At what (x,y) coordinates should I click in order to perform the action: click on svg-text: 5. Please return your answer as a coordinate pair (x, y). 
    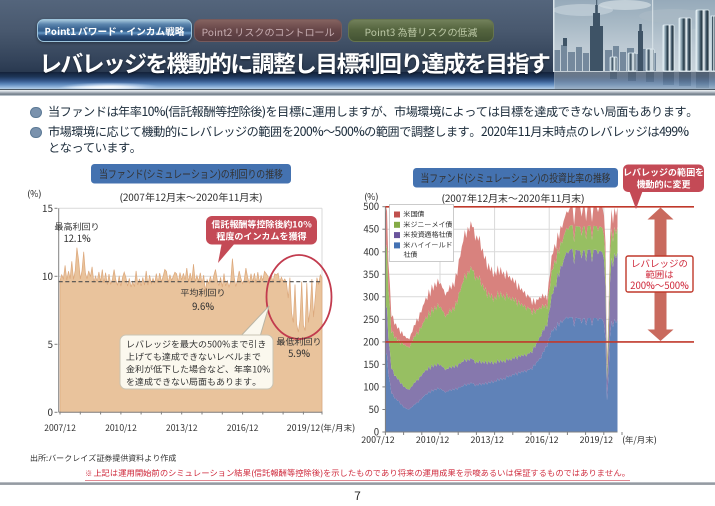
    Looking at the image, I should click on (50, 343).